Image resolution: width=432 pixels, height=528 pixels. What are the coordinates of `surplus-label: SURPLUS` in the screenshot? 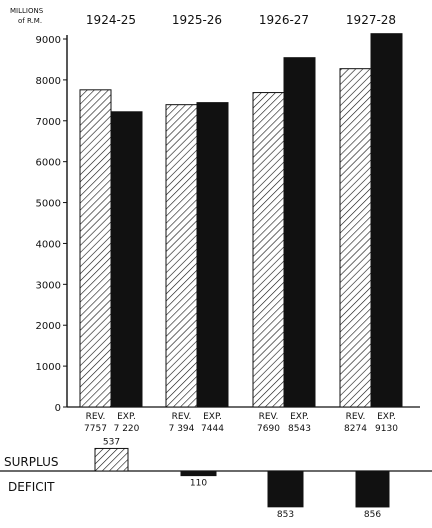 It's located at (31, 462).